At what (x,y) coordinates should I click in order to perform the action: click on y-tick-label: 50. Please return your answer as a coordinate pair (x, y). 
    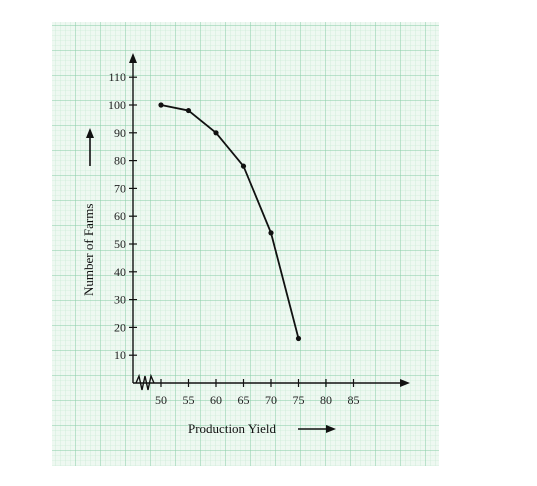
    Looking at the image, I should click on (120, 244).